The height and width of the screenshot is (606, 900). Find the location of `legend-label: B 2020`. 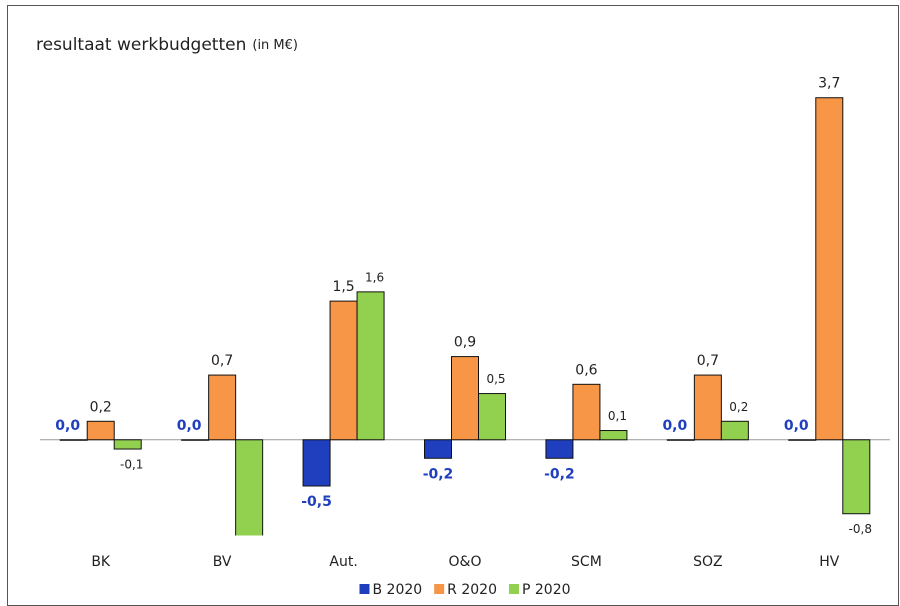

legend-label: B 2020 is located at coordinates (397, 590).